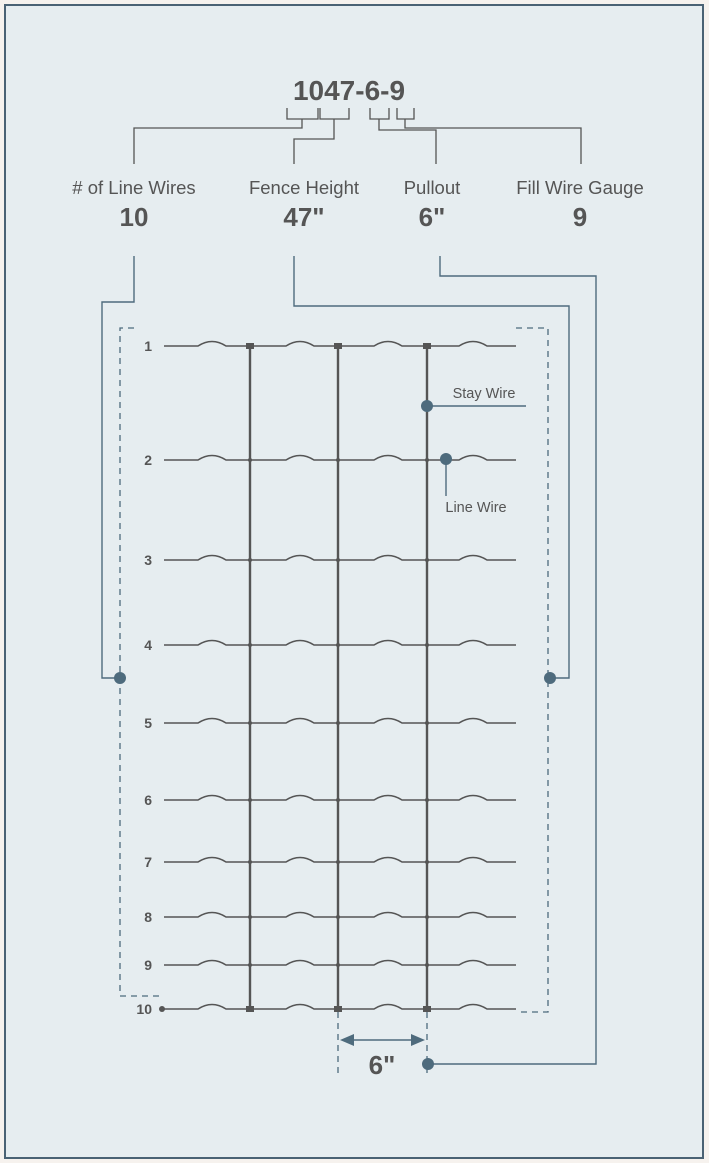  What do you see at coordinates (428, 1064) in the screenshot?
I see `connector-dot-pullout` at bounding box center [428, 1064].